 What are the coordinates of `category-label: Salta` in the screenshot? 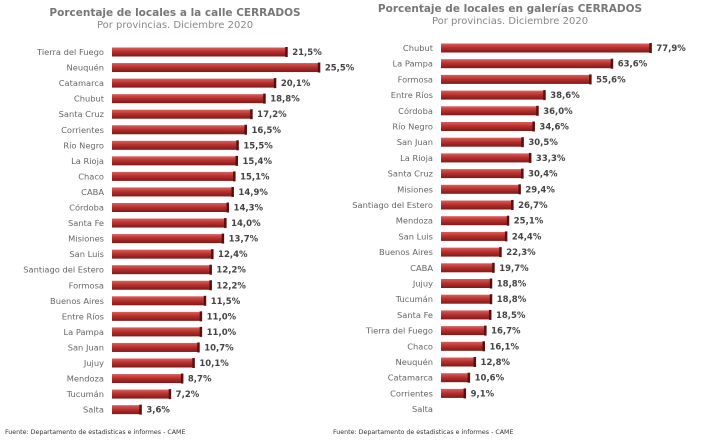 It's located at (422, 409).